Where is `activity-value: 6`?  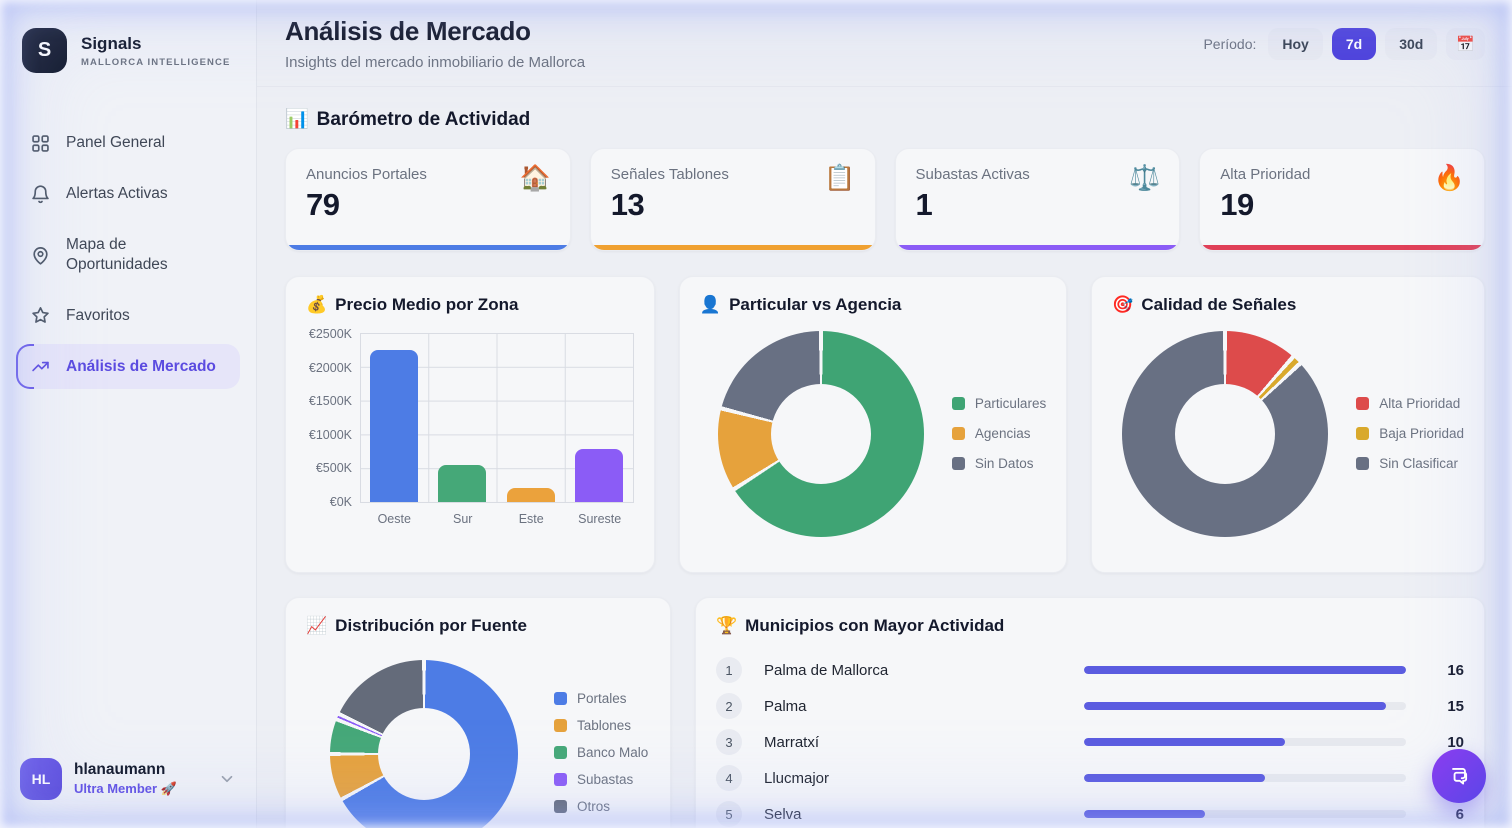
activity-value: 6 is located at coordinates (1459, 814).